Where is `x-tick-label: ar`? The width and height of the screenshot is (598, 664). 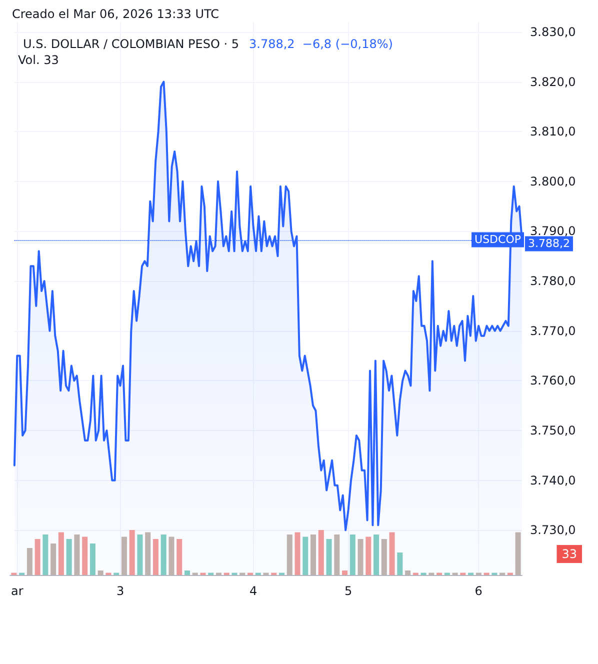
x-tick-label: ar is located at coordinates (17, 591).